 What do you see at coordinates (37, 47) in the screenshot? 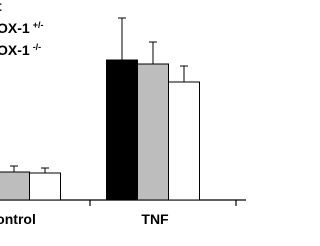
I see `legend-superscript: -/-` at bounding box center [37, 47].